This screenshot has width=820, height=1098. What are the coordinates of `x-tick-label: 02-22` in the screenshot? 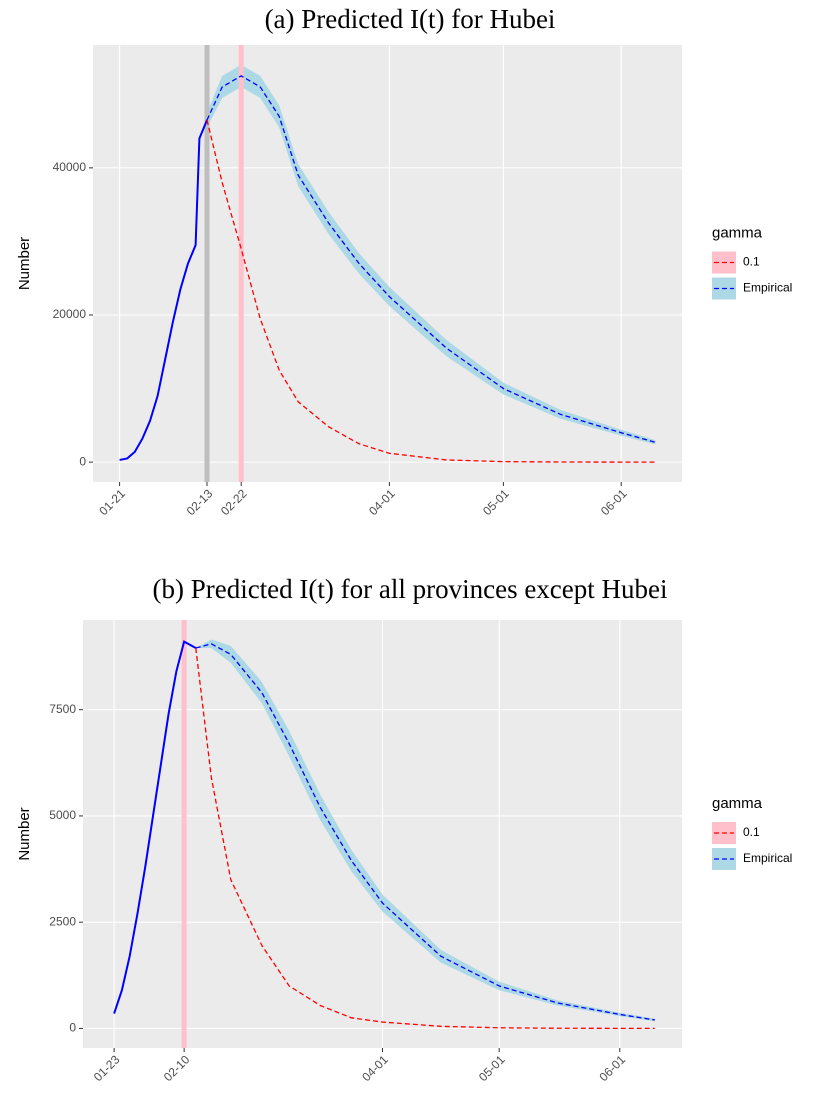 It's located at (234, 502).